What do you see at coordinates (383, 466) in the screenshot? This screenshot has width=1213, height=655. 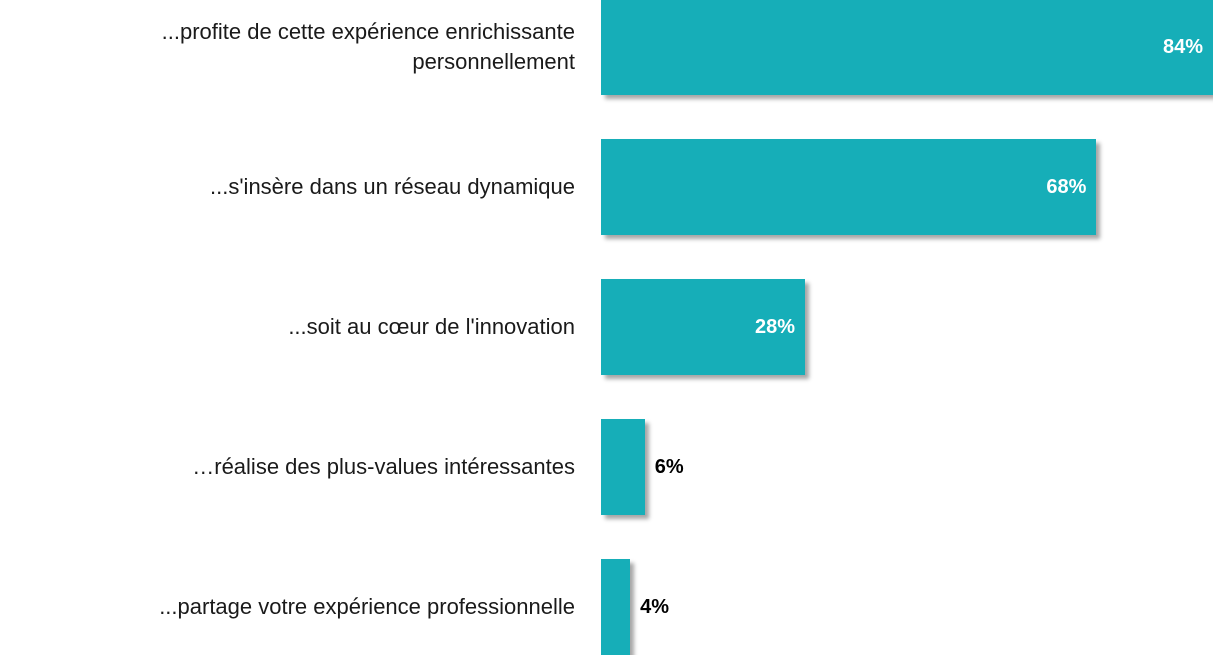 I see `category-label: …réalise des plus-values intéressantes` at bounding box center [383, 466].